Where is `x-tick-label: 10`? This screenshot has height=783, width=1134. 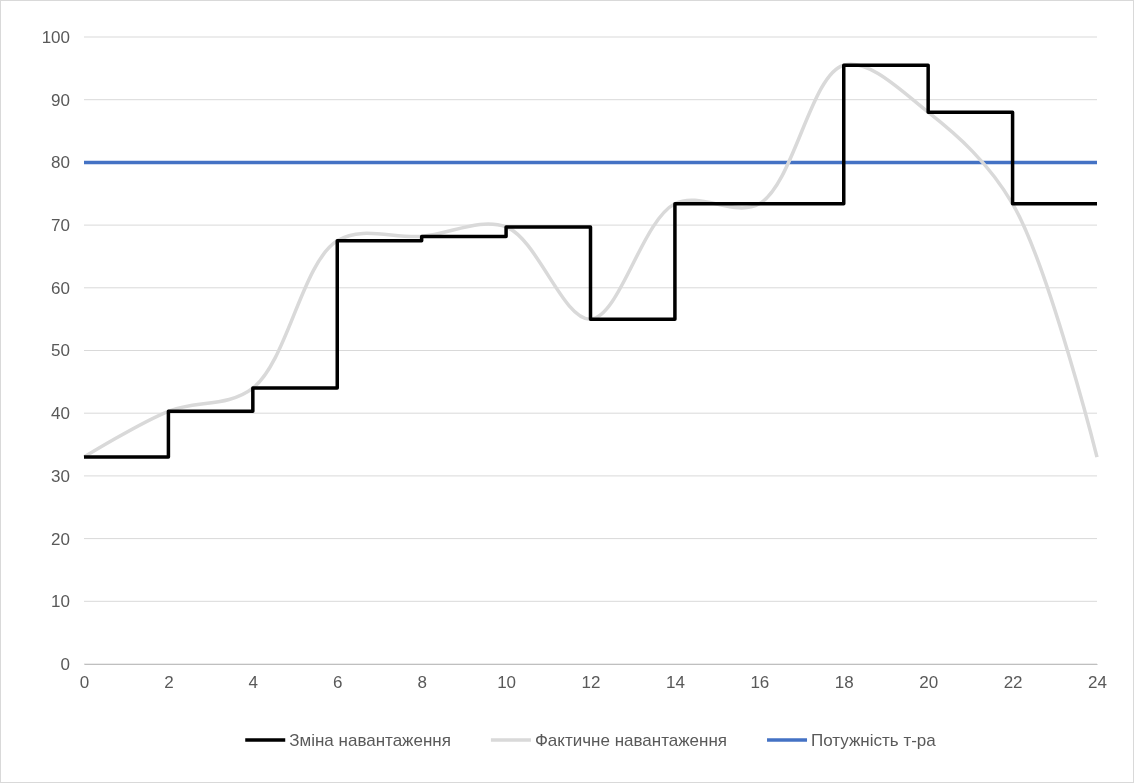
x-tick-label: 10 is located at coordinates (507, 683).